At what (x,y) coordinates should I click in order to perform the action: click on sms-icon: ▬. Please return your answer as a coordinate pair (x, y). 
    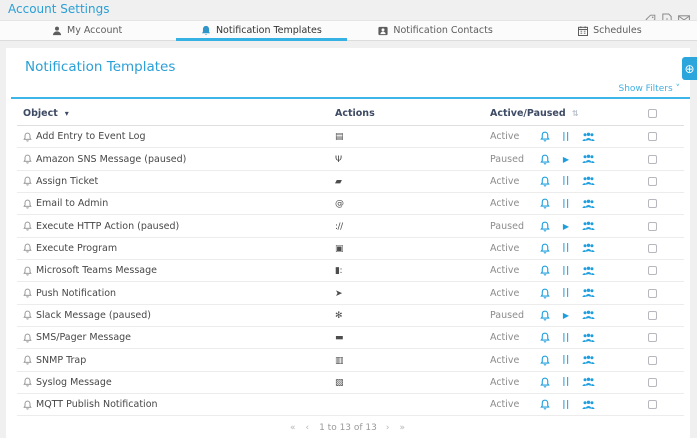
    Looking at the image, I should click on (339, 338).